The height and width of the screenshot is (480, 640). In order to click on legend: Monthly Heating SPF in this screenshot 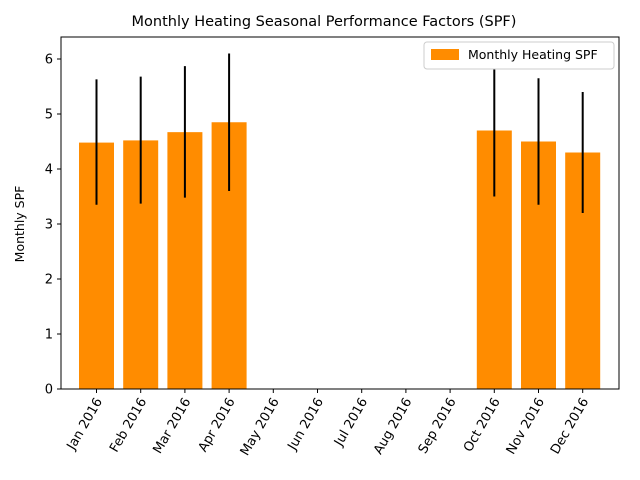, I will do `click(519, 55)`.